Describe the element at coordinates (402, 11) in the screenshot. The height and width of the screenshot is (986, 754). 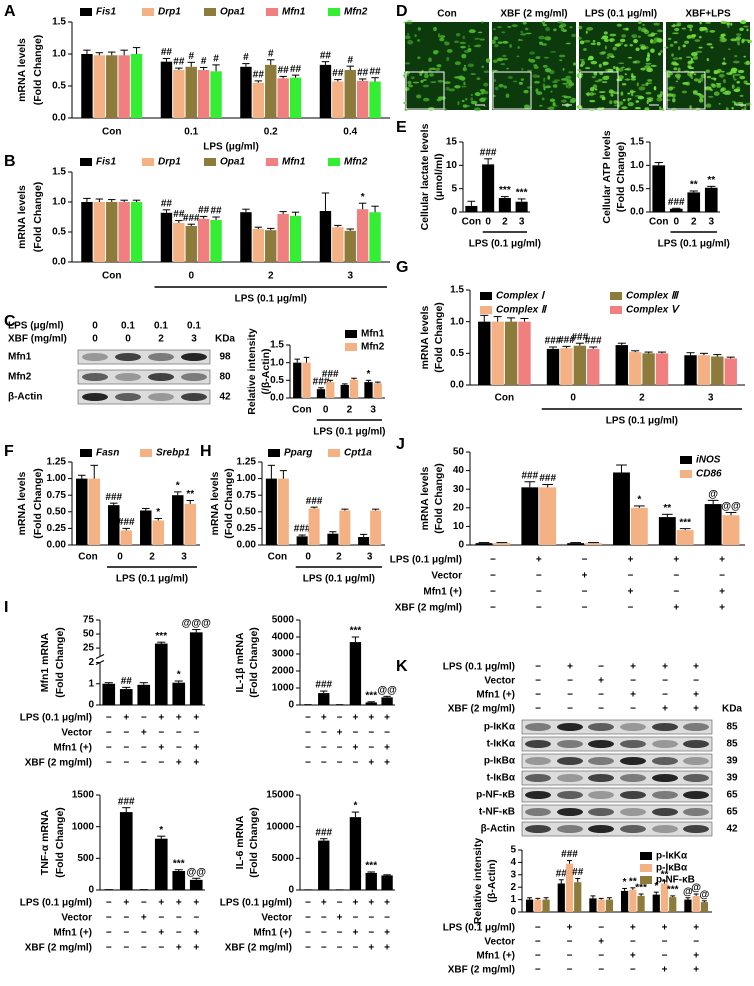
I see `panel-label: D` at that location.